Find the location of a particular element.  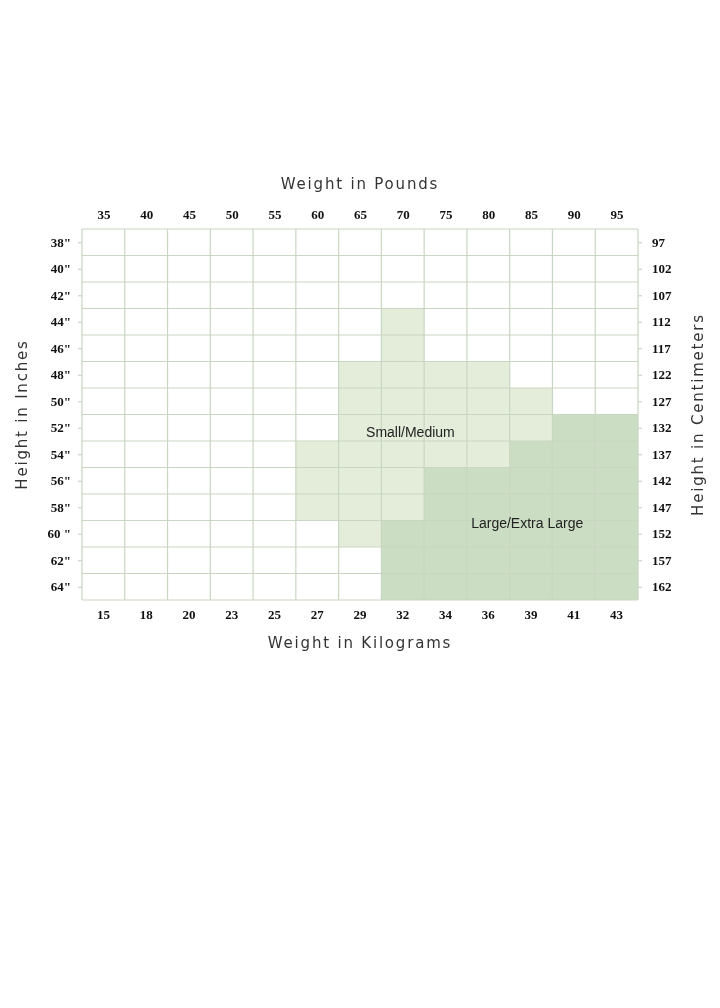

x-tick-label: 41 is located at coordinates (574, 615).